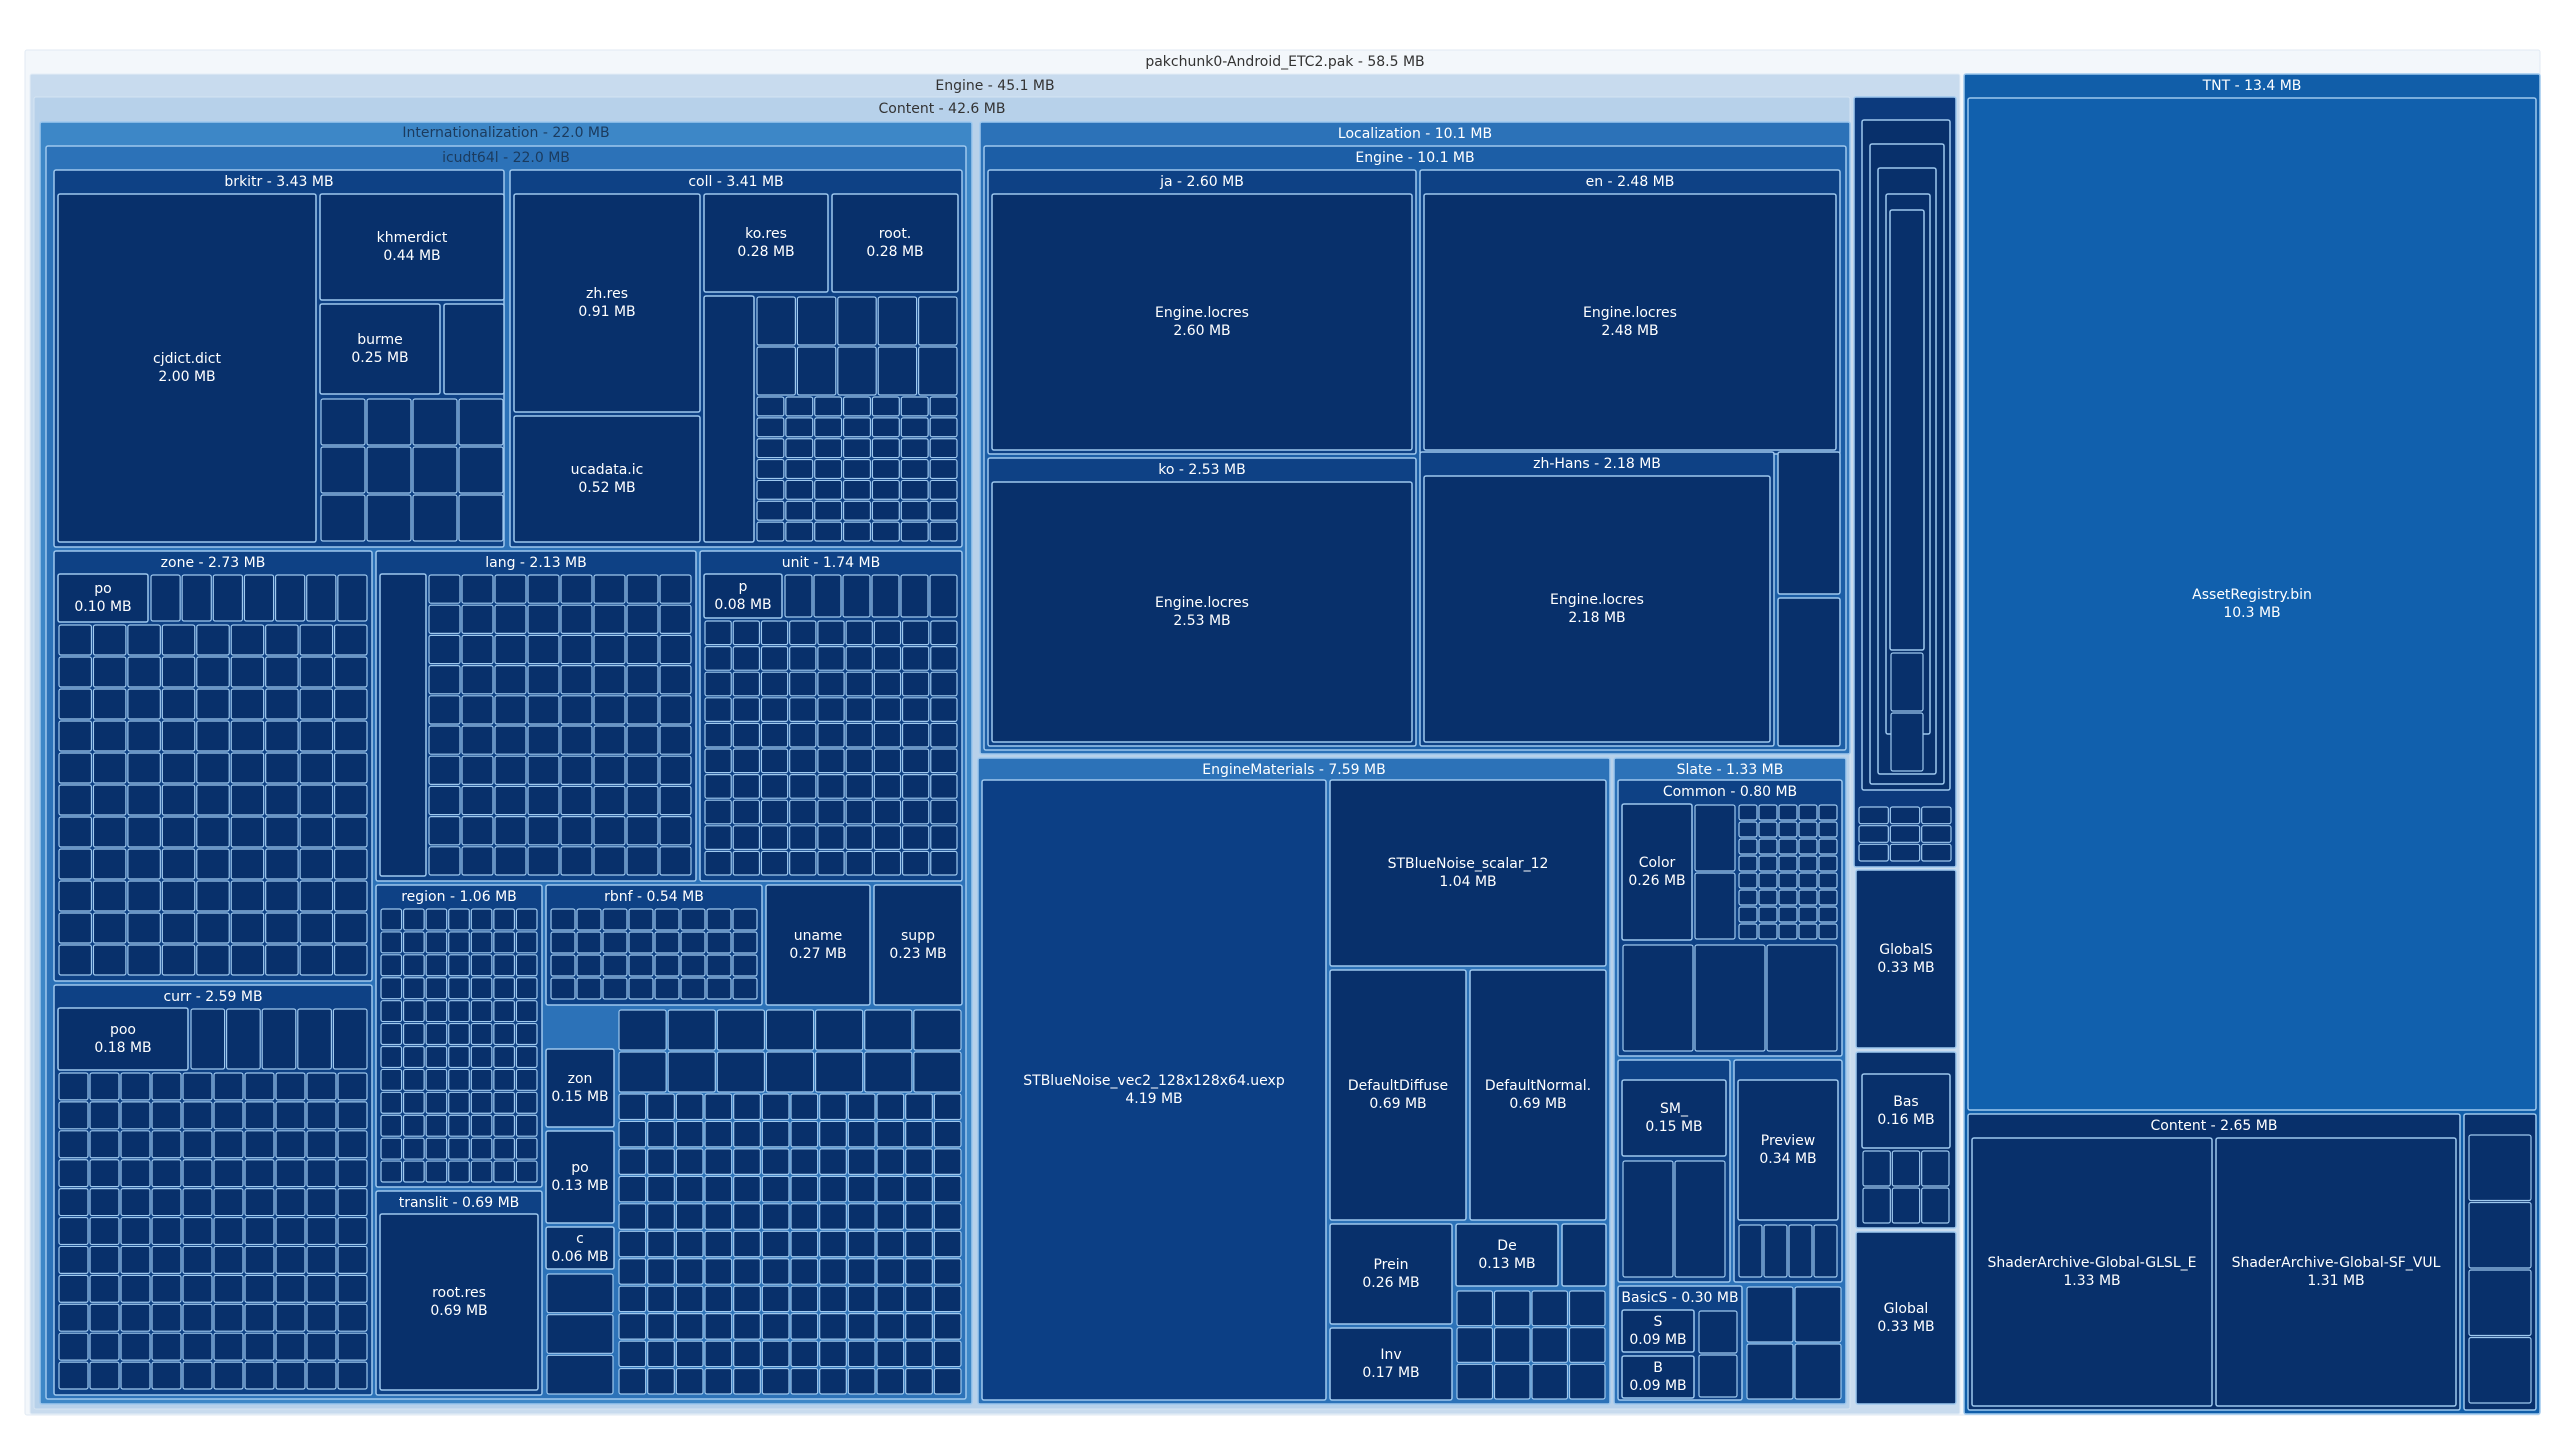 The width and height of the screenshot is (2560, 1440). I want to click on slate-preview, so click(1788, 1150).